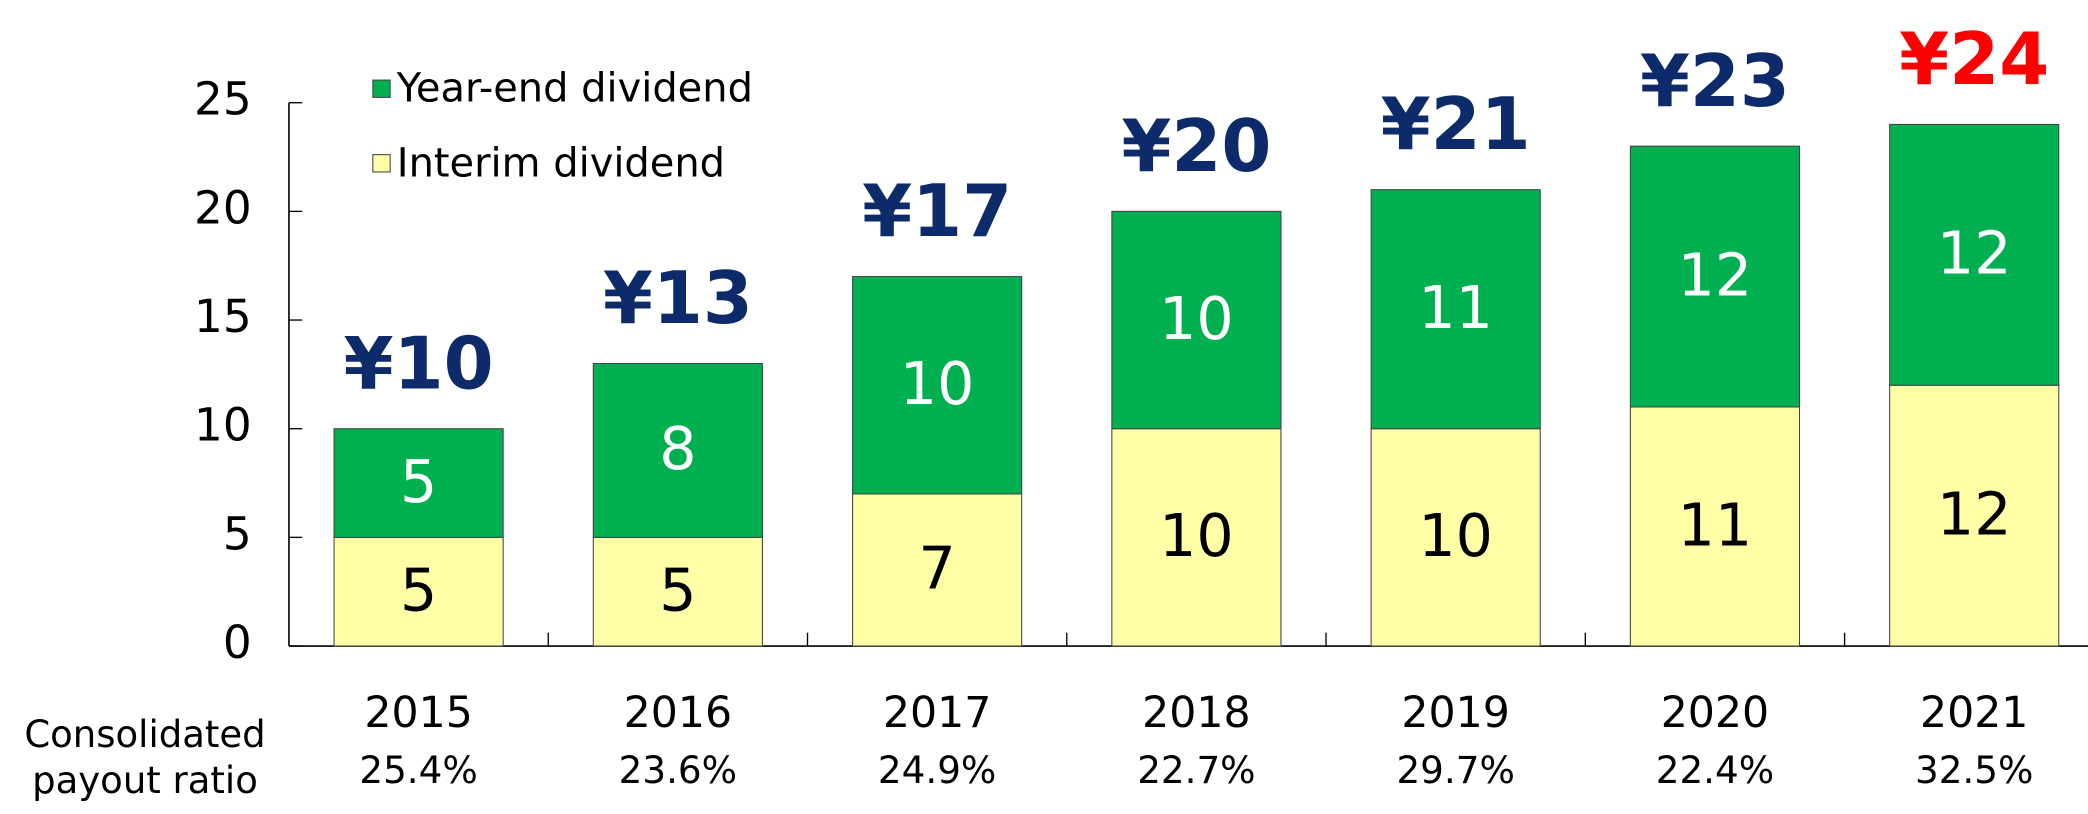 This screenshot has height=814, width=2088. Describe the element at coordinates (1196, 770) in the screenshot. I see `payout-ratio: 22.7%` at that location.